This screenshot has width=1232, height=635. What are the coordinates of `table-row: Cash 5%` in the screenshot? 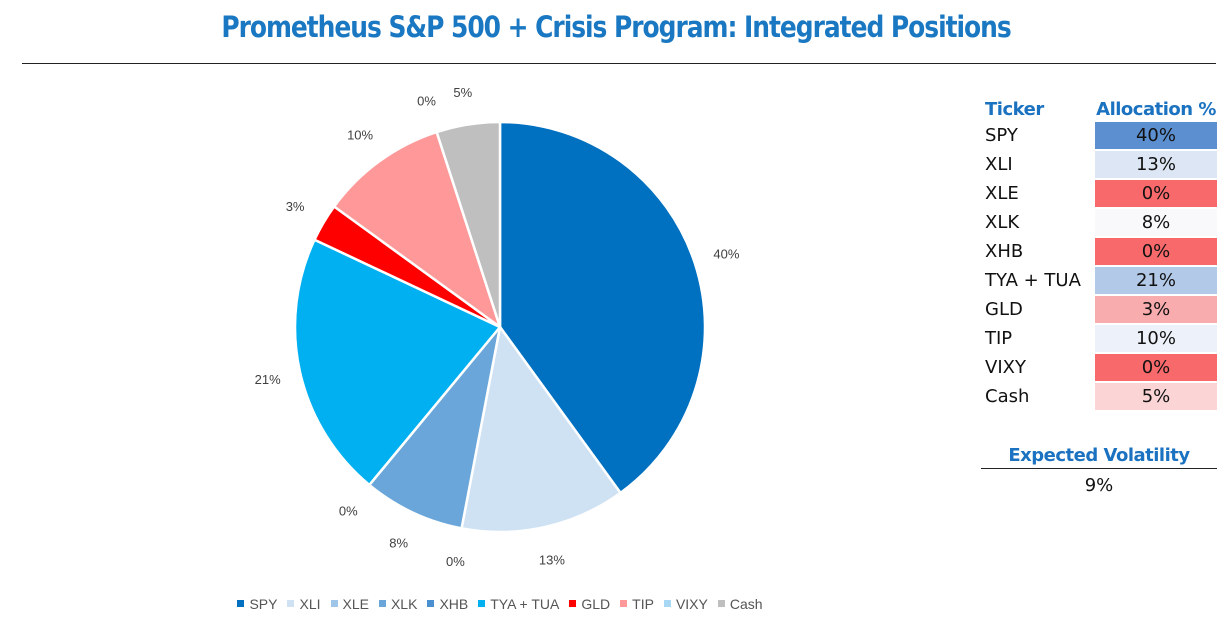 It's located at (1099, 397).